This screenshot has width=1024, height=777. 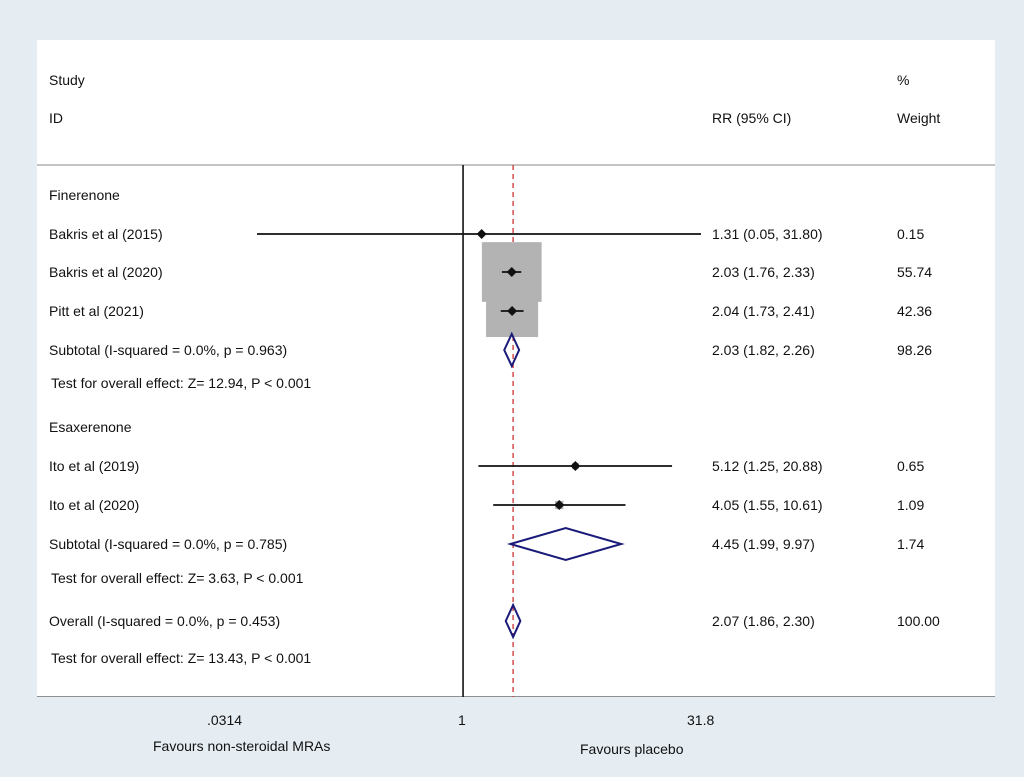 What do you see at coordinates (84, 195) in the screenshot?
I see `group-label-0: Finerenone` at bounding box center [84, 195].